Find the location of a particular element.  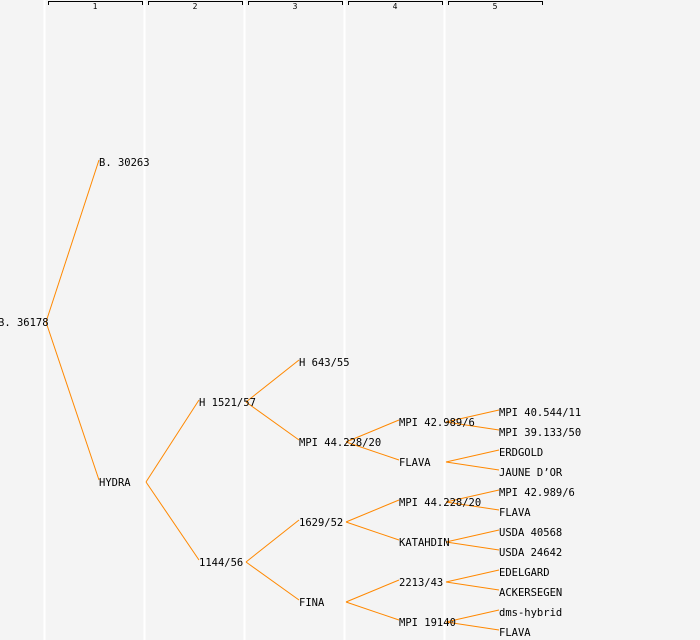

pedigree-node: dms-hybrid is located at coordinates (530, 613).